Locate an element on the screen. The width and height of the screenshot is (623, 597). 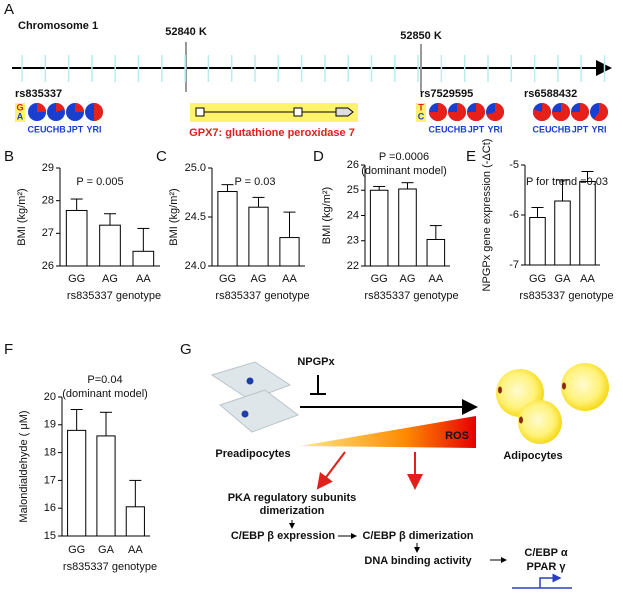
y-tick-label: 20 is located at coordinates (50, 397).